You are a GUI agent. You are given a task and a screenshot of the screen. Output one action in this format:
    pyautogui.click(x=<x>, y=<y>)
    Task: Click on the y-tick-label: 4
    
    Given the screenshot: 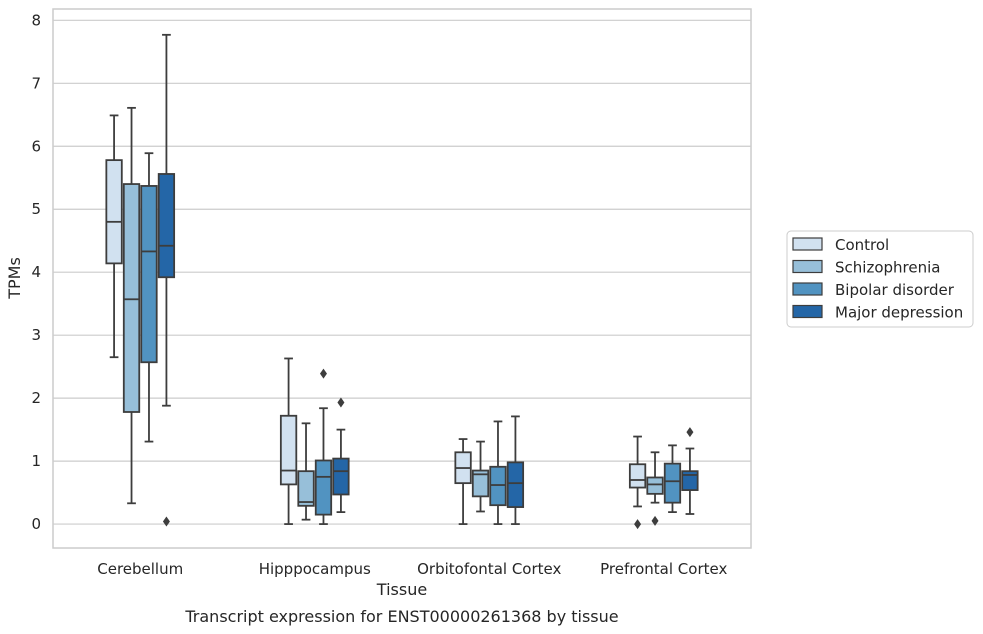 What is the action you would take?
    pyautogui.click(x=36, y=272)
    